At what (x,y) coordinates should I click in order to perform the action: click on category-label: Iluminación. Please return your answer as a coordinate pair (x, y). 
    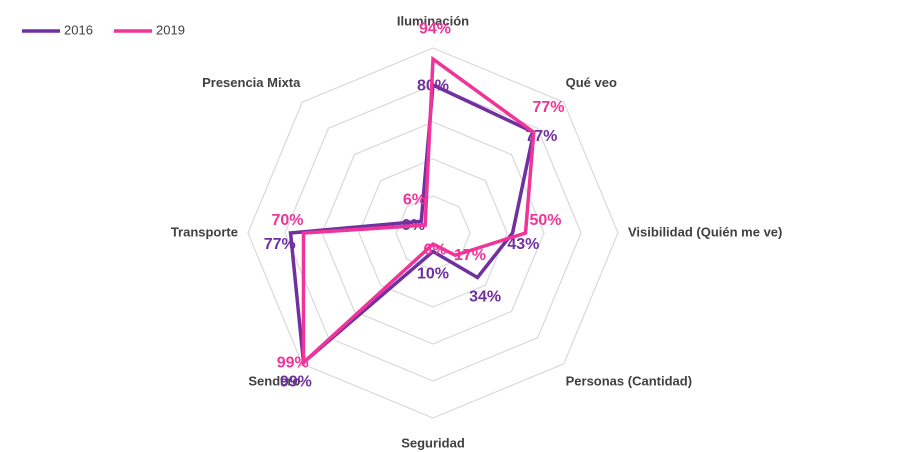
    Looking at the image, I should click on (433, 20).